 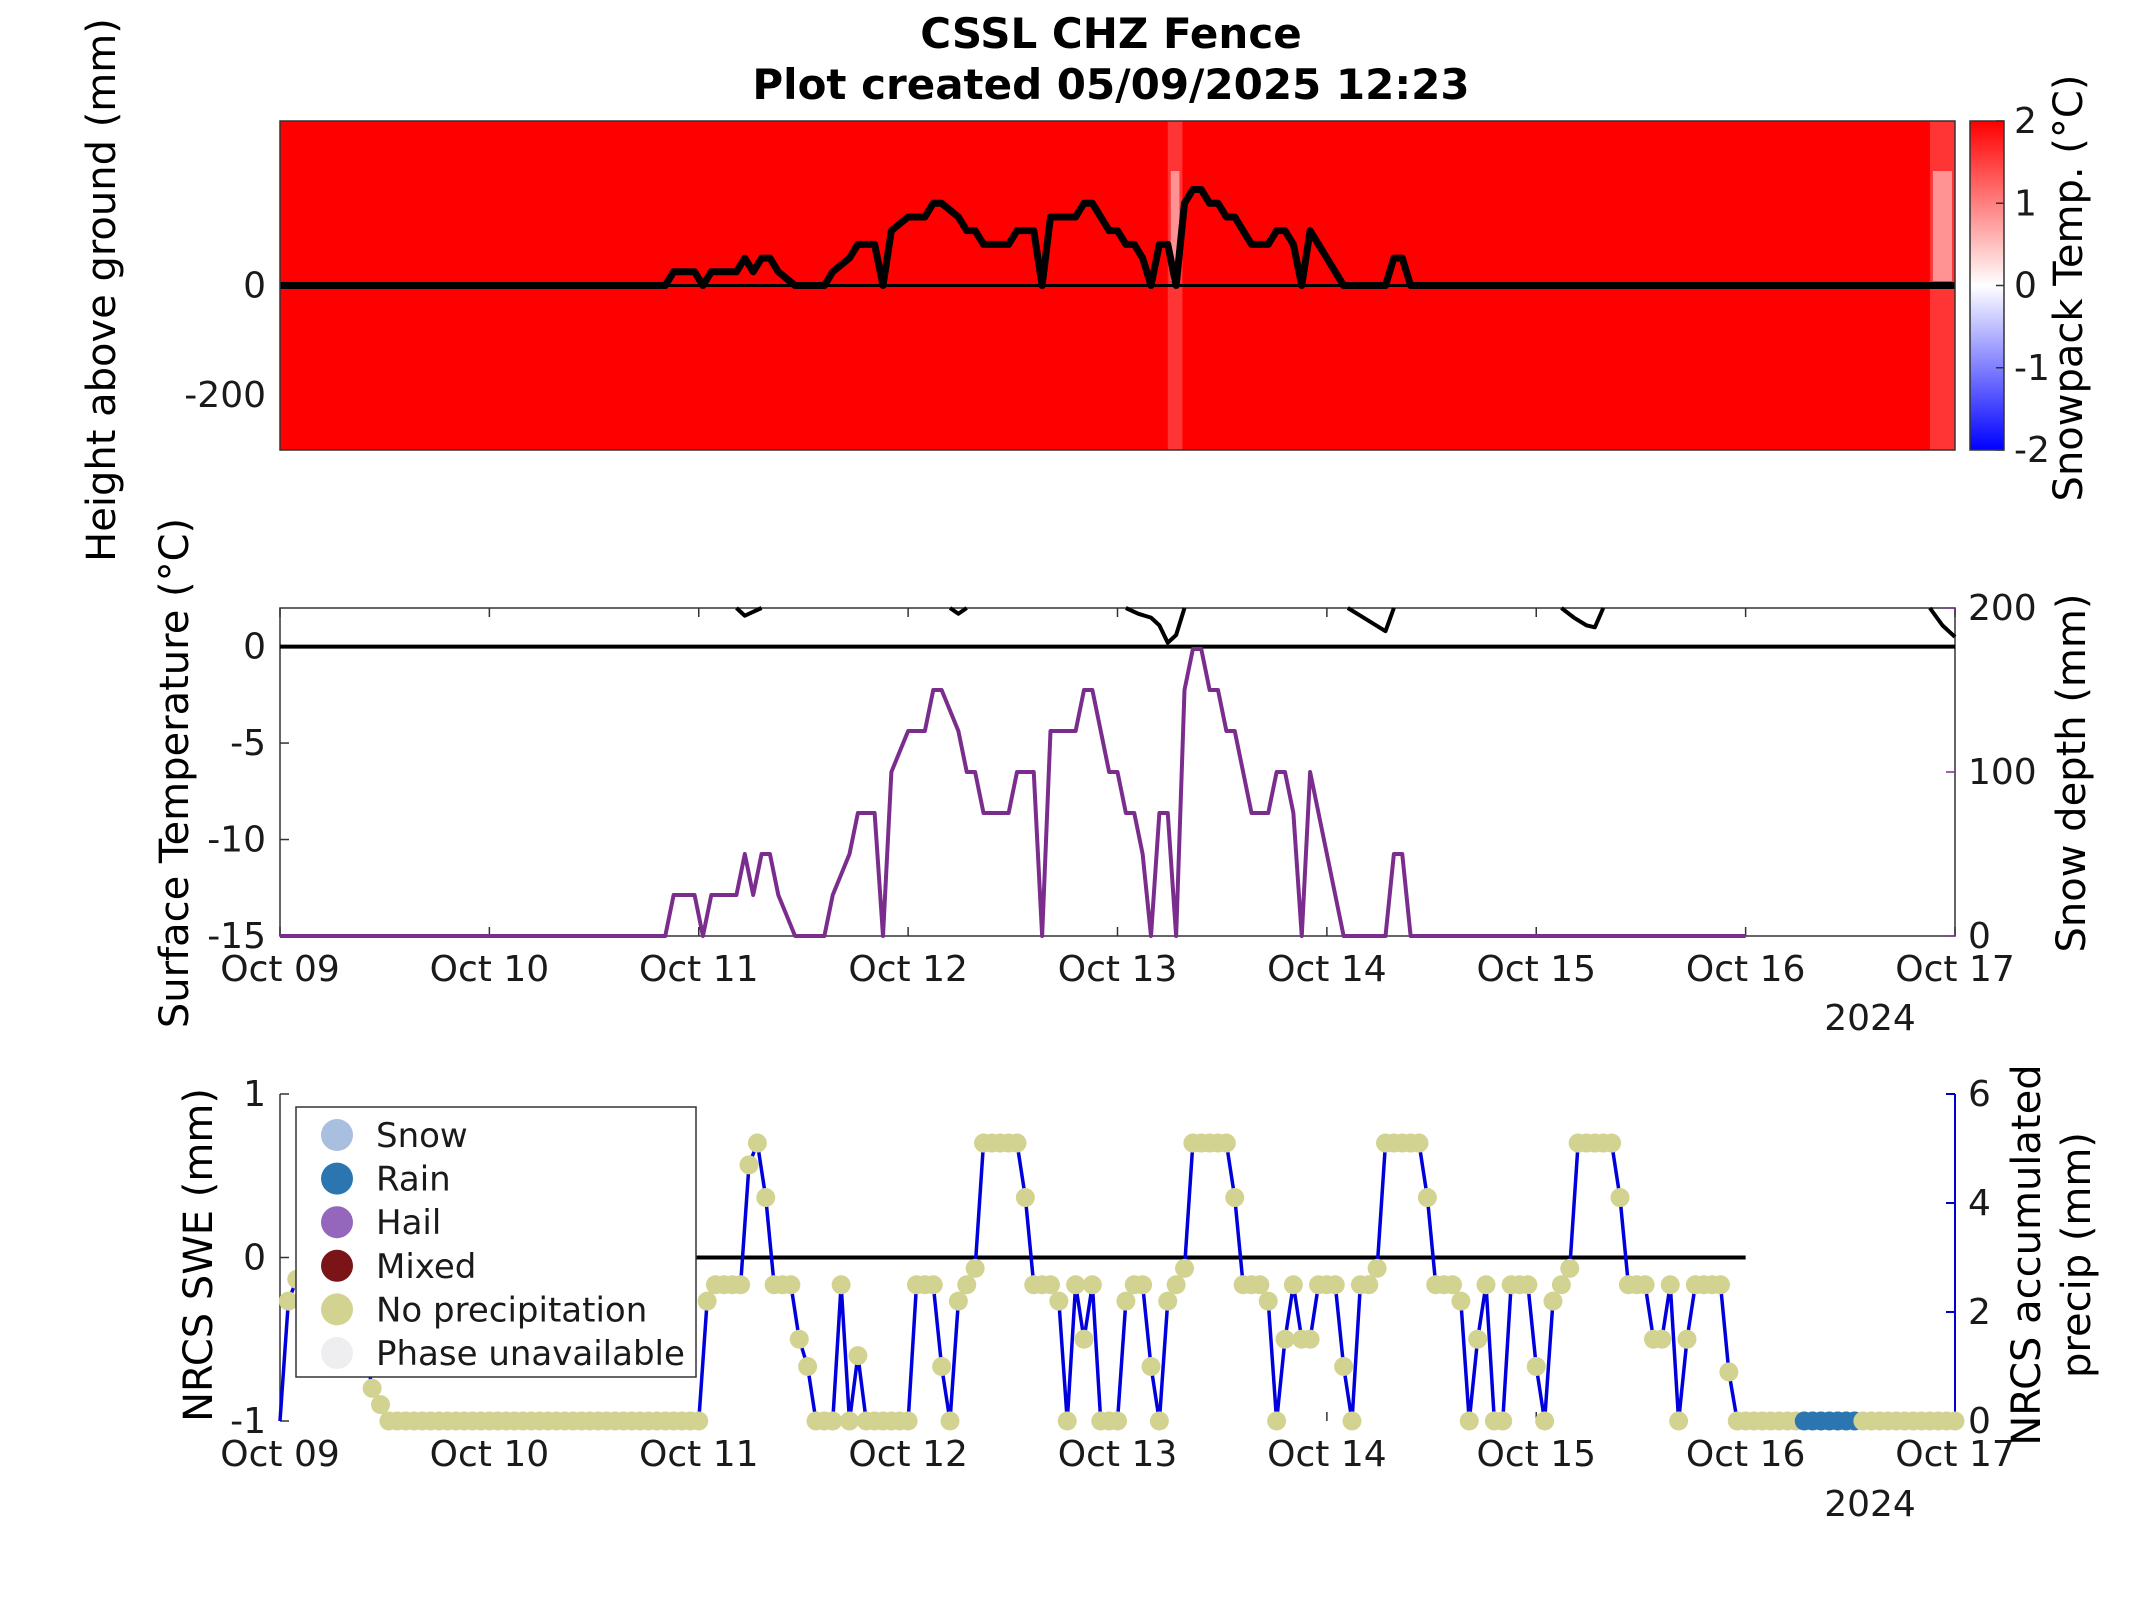 I want to click on title-line-1: CSSL CHZ Fence, so click(x=1110, y=33).